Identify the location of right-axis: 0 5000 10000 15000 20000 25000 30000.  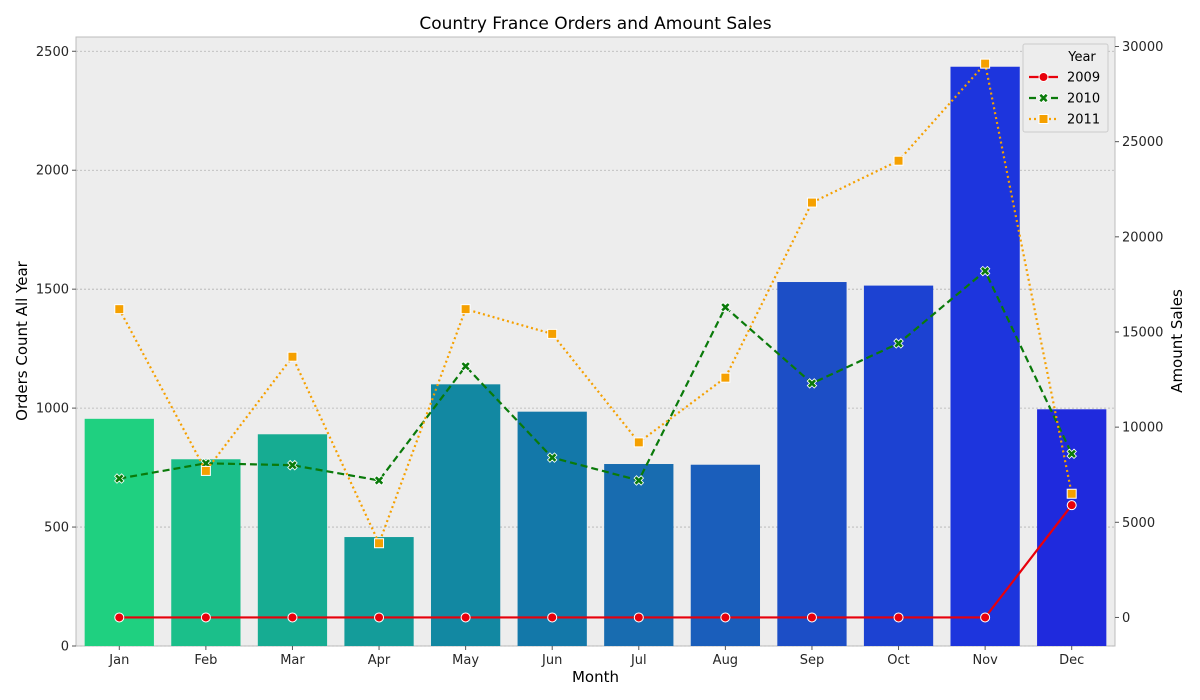
(1139, 333).